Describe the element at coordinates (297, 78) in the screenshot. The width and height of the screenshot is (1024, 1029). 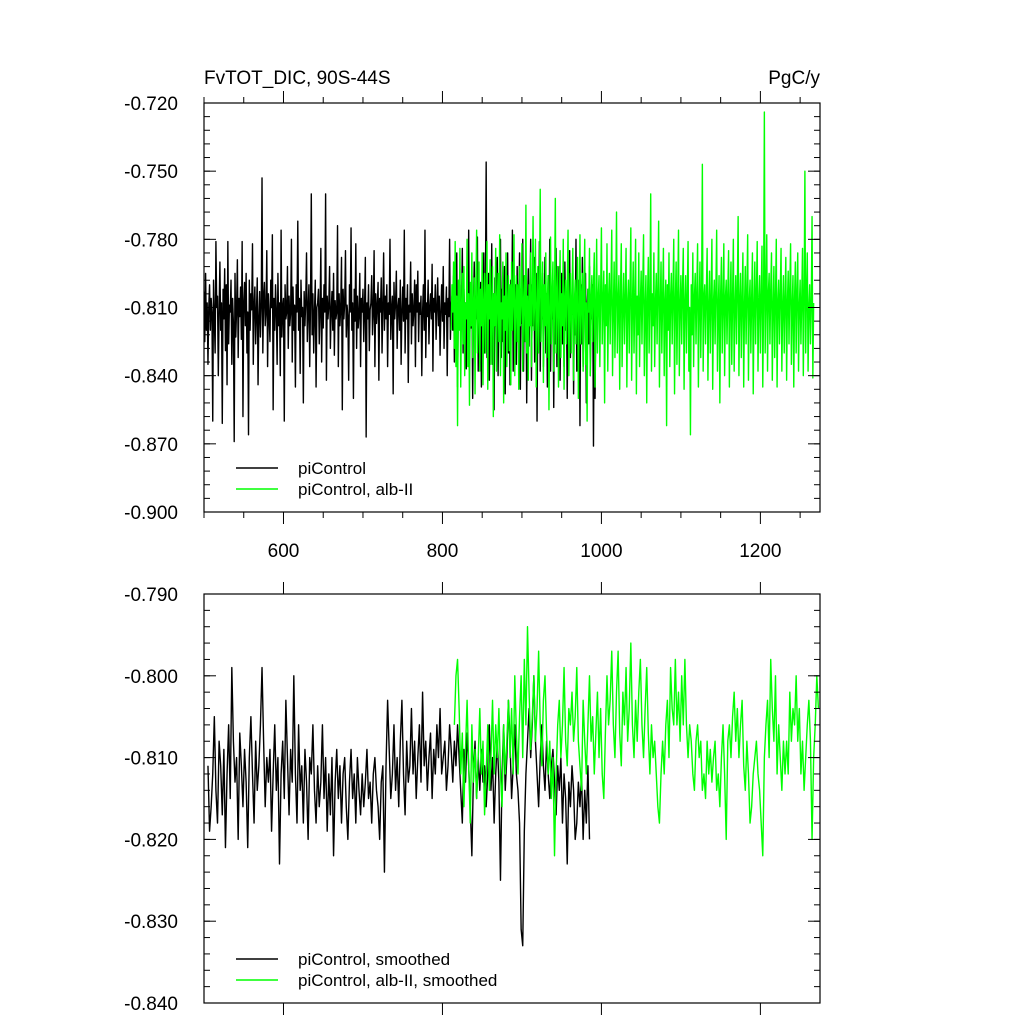
I see `chart-title: FvTOT_DIC, 90S-44S` at that location.